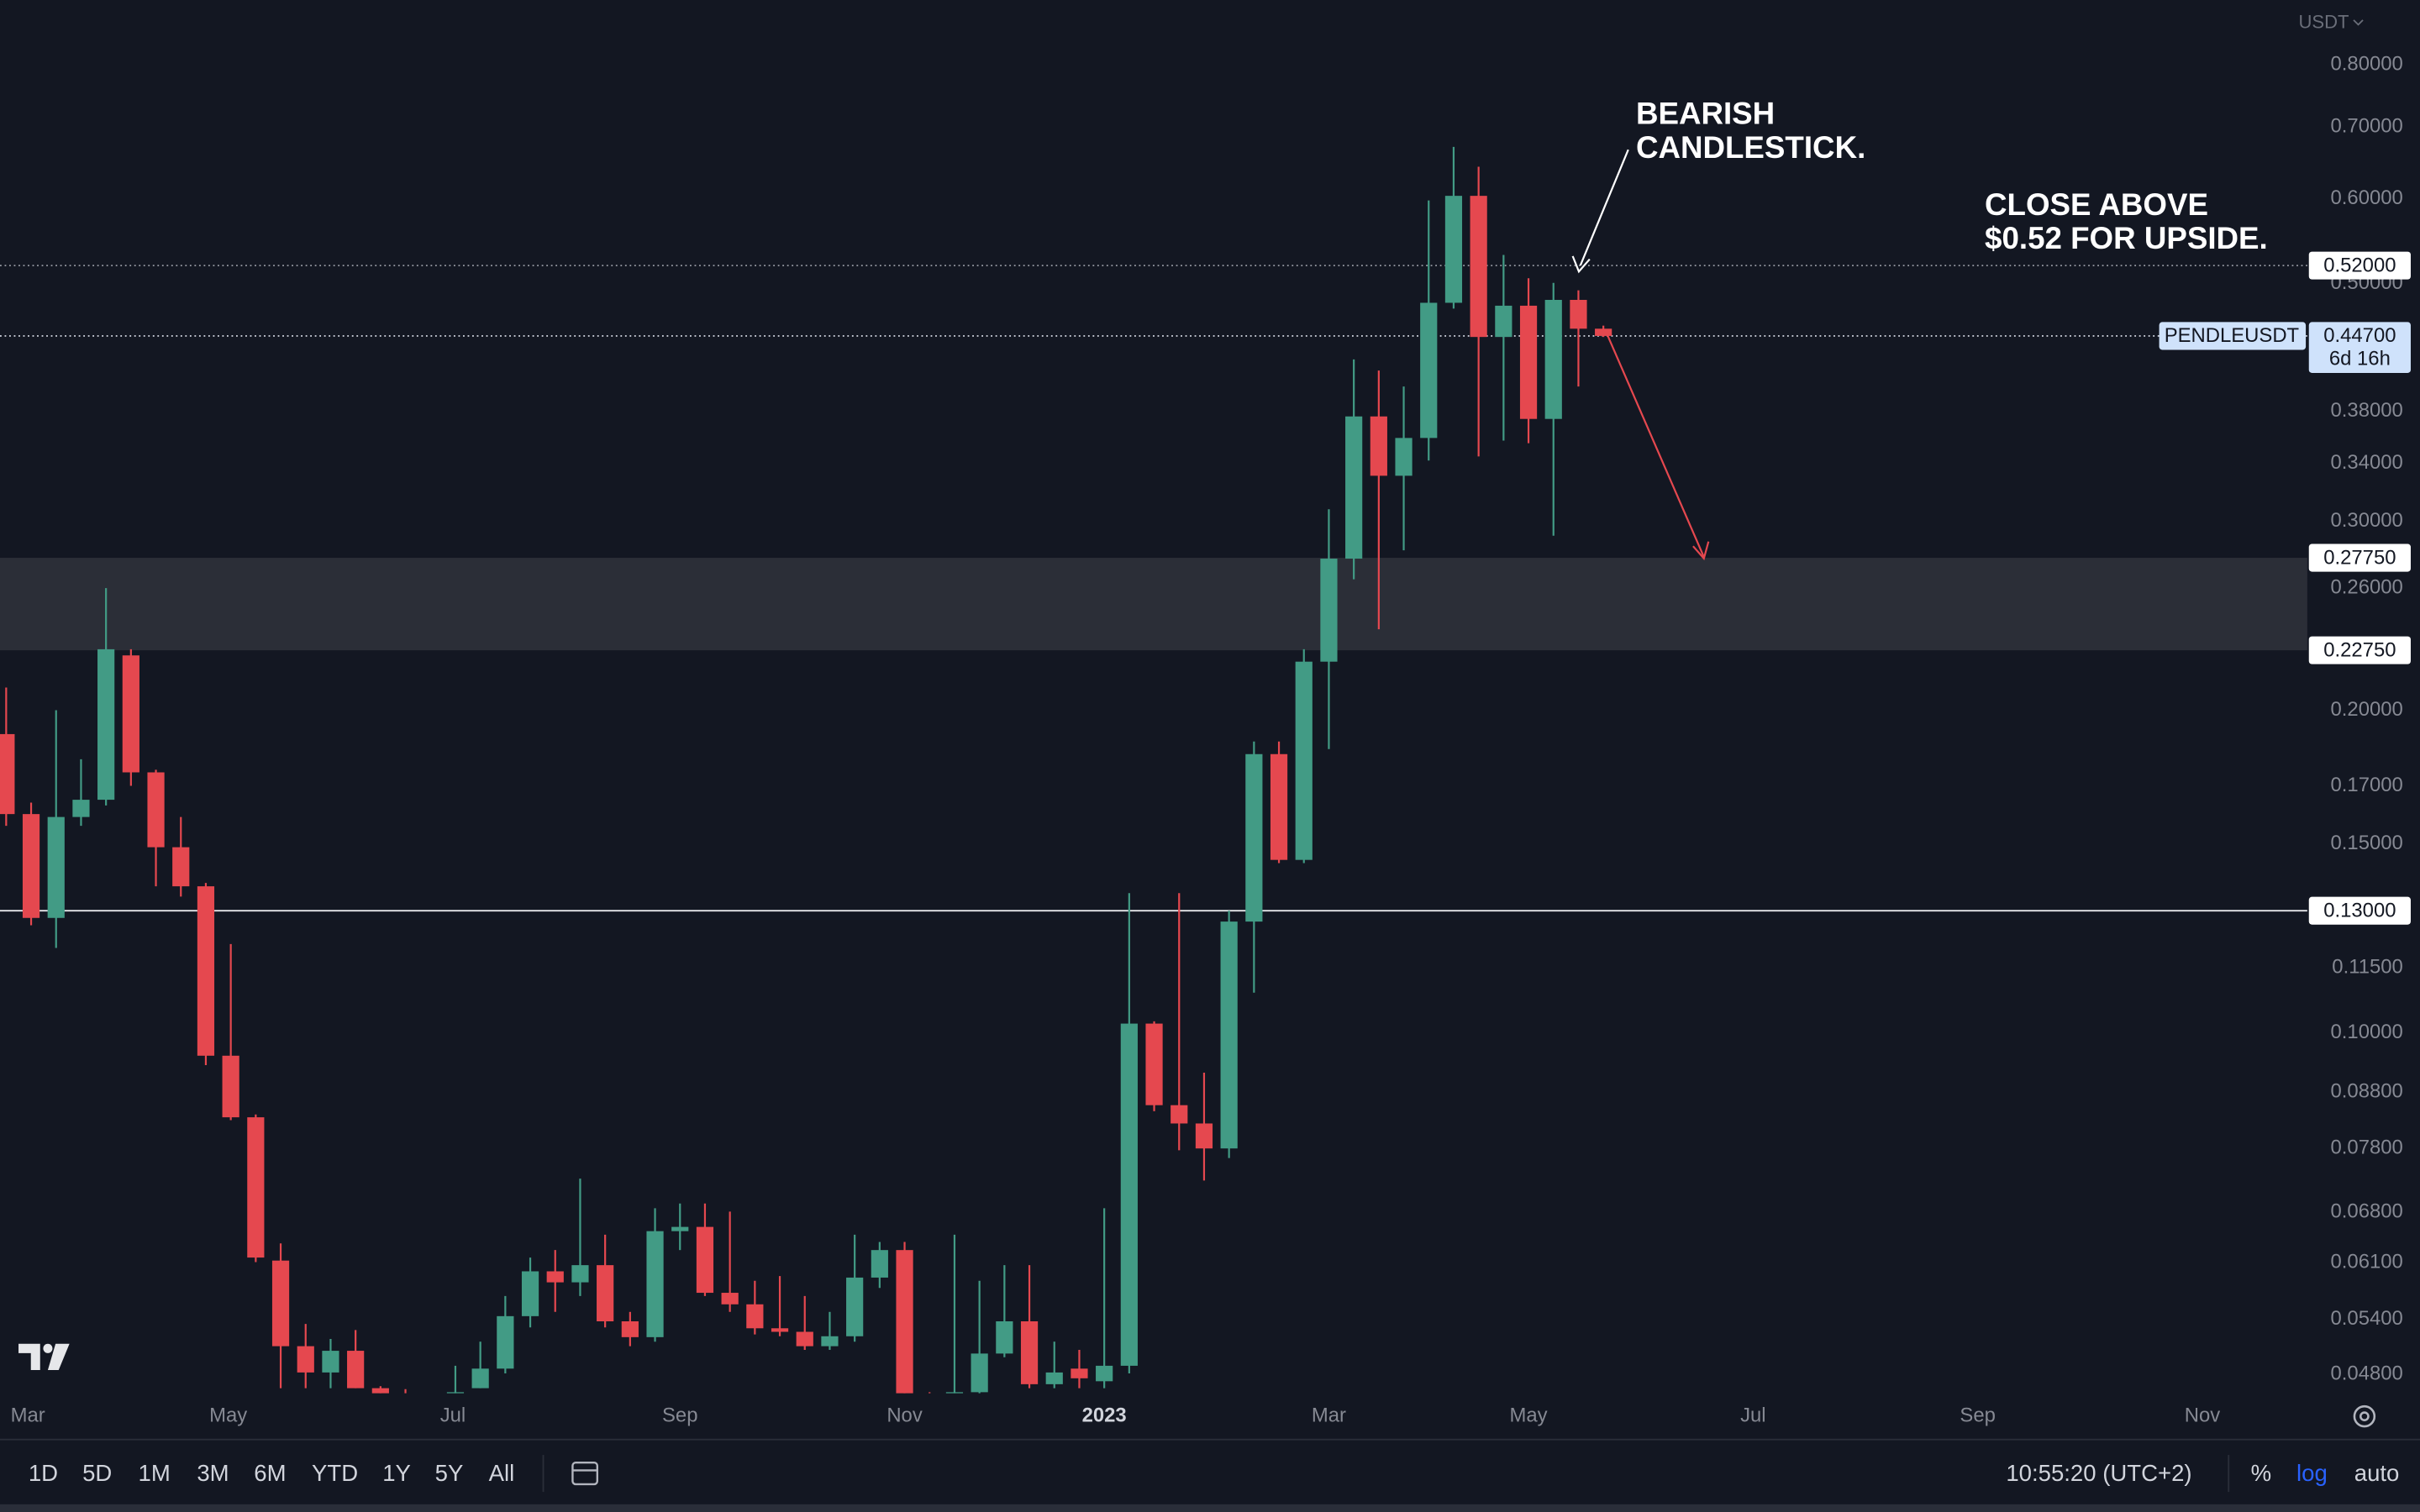  I want to click on last-price-label: 0.44700, so click(2359, 335).